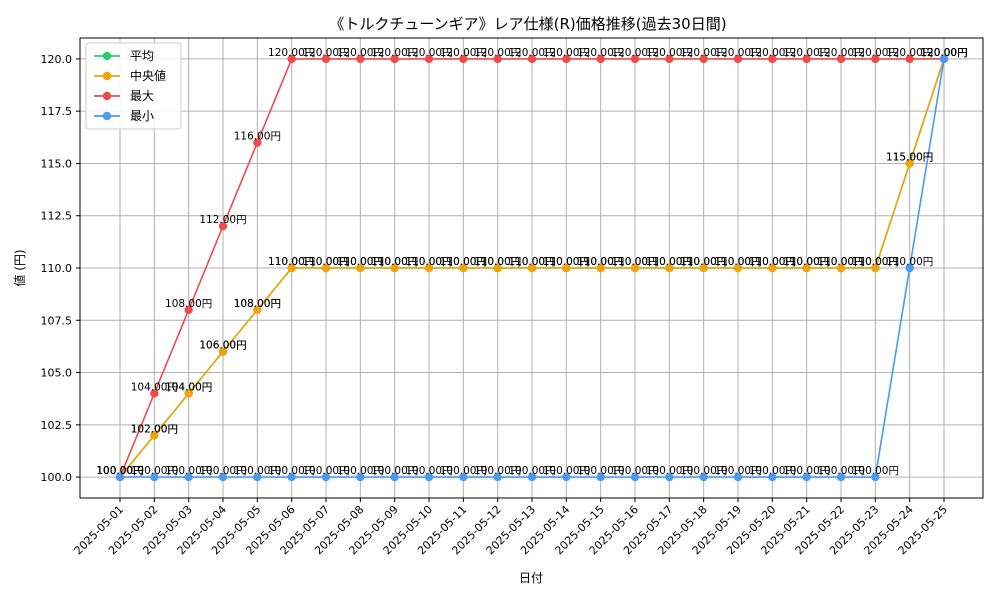 The height and width of the screenshot is (604, 1000). What do you see at coordinates (222, 346) in the screenshot?
I see `data-label: 106.00円` at bounding box center [222, 346].